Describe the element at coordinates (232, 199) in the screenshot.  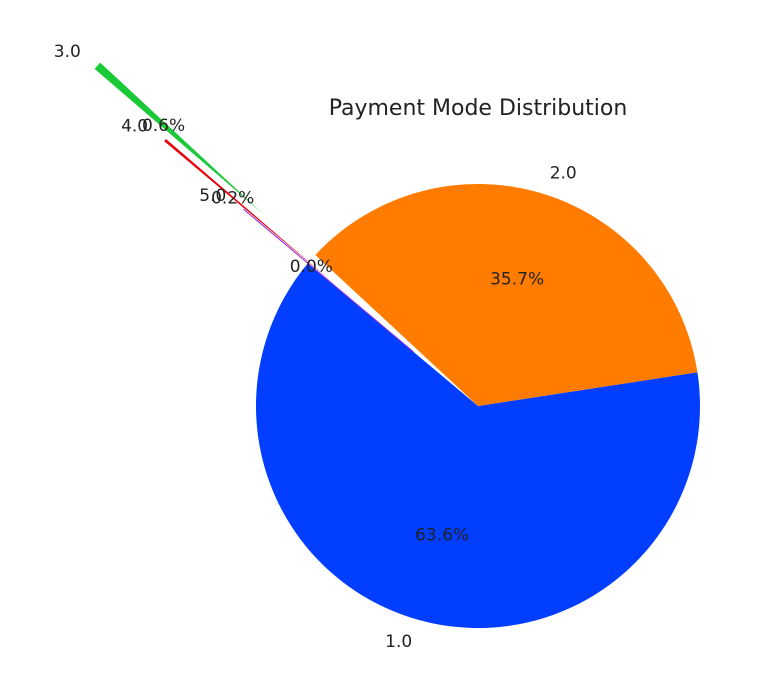
I see `percent-label-4-0: 0.2%` at that location.